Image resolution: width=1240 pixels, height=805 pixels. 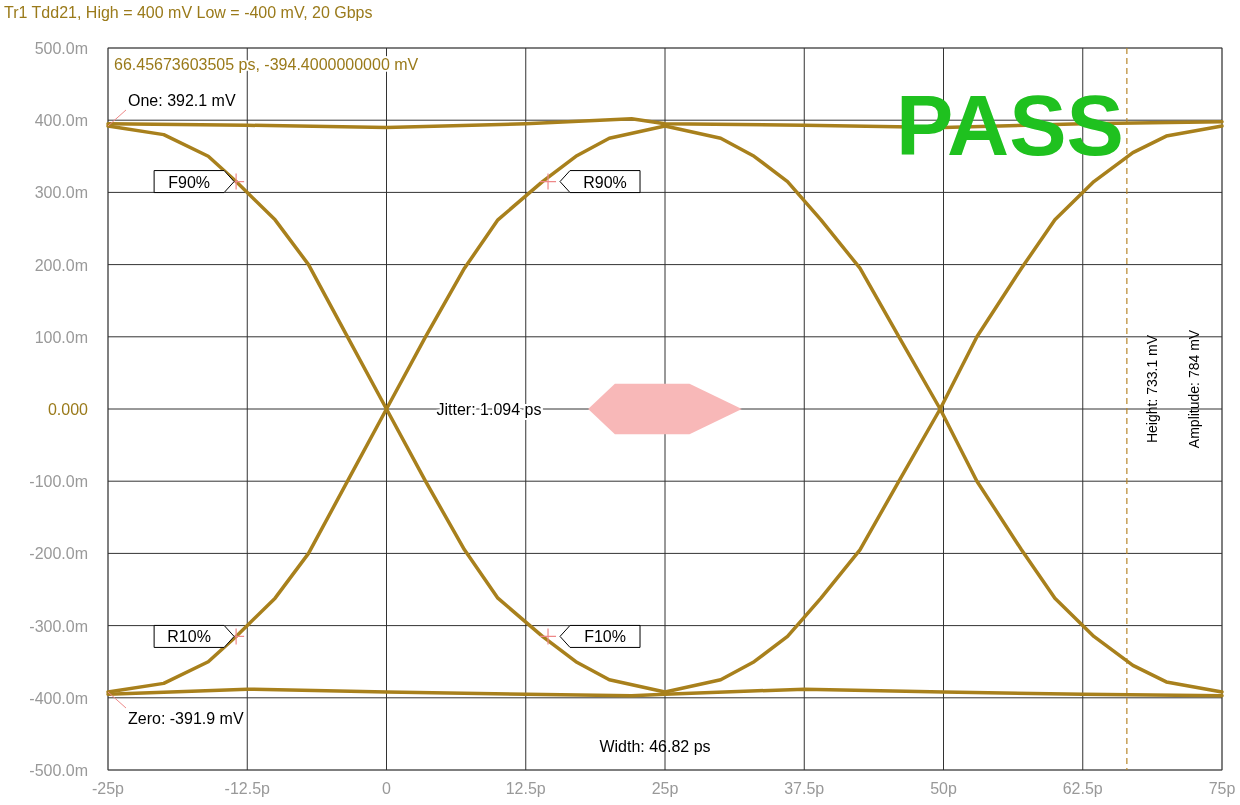 What do you see at coordinates (68, 409) in the screenshot?
I see `y-tick-label: 0.000` at bounding box center [68, 409].